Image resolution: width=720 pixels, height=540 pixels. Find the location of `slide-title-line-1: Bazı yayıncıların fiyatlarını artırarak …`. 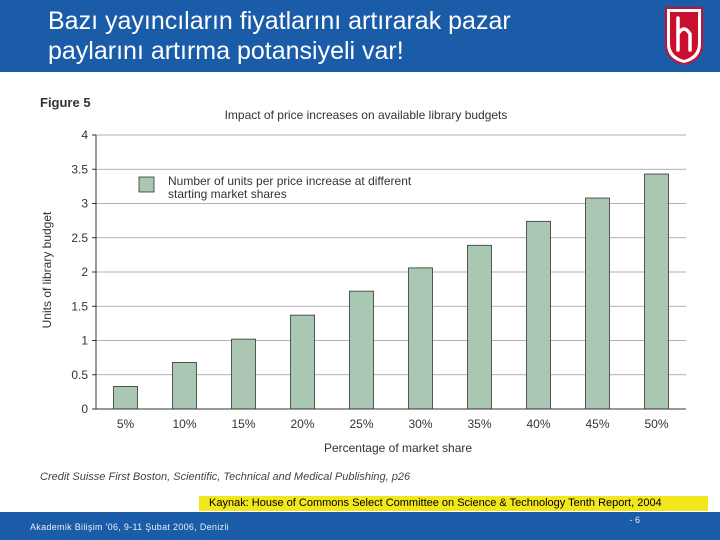

slide-title-line-1: Bazı yayıncıların fiyatlarını artırarak … is located at coordinates (279, 21).